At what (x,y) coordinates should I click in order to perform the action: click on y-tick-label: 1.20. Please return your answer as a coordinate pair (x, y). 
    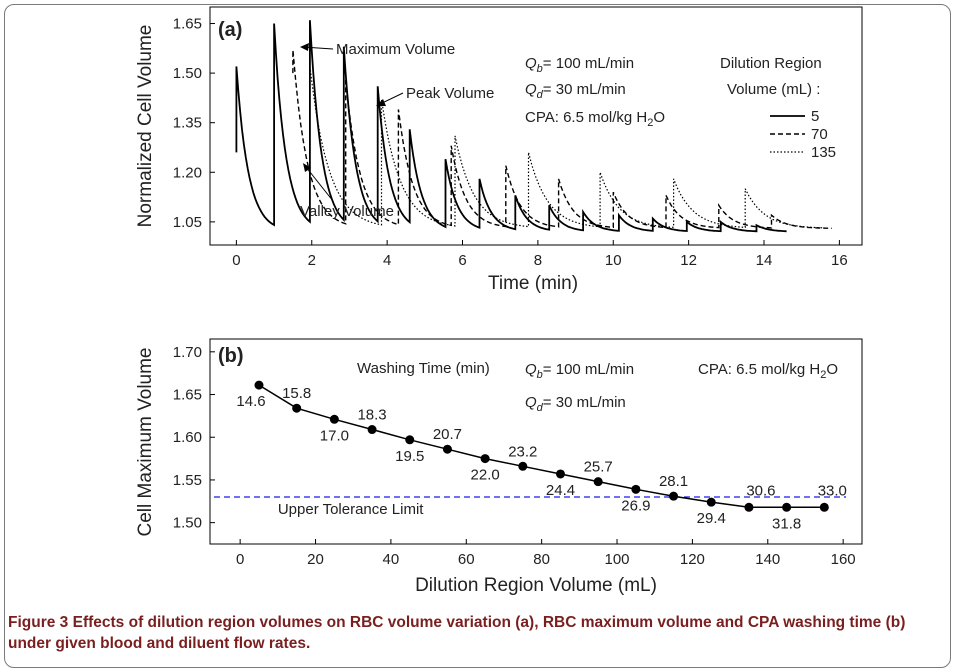
    Looking at the image, I should click on (187, 172).